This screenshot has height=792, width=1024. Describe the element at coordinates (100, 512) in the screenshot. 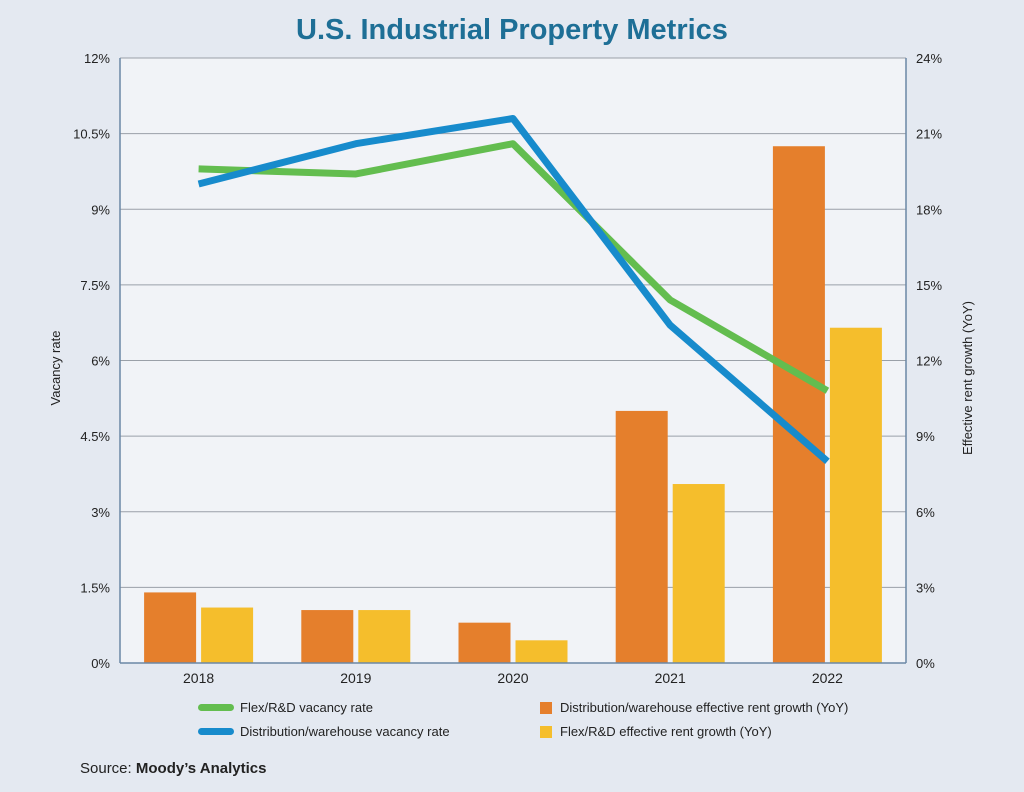

I see `left-tick-label: 3%` at that location.